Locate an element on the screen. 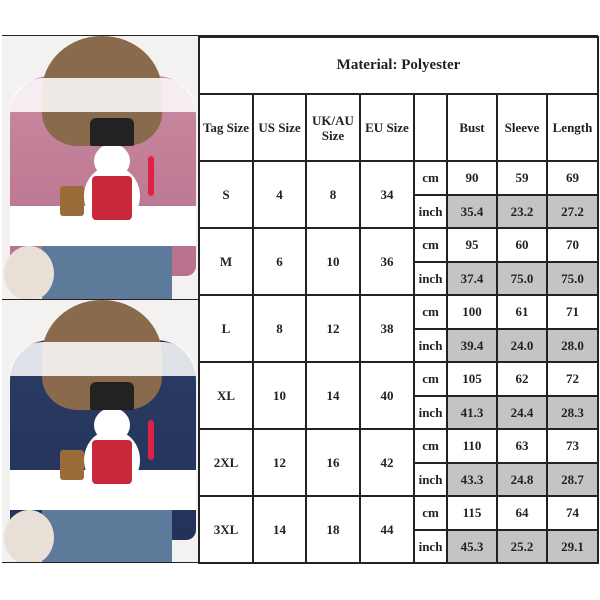  us-size: 8 is located at coordinates (279, 328).